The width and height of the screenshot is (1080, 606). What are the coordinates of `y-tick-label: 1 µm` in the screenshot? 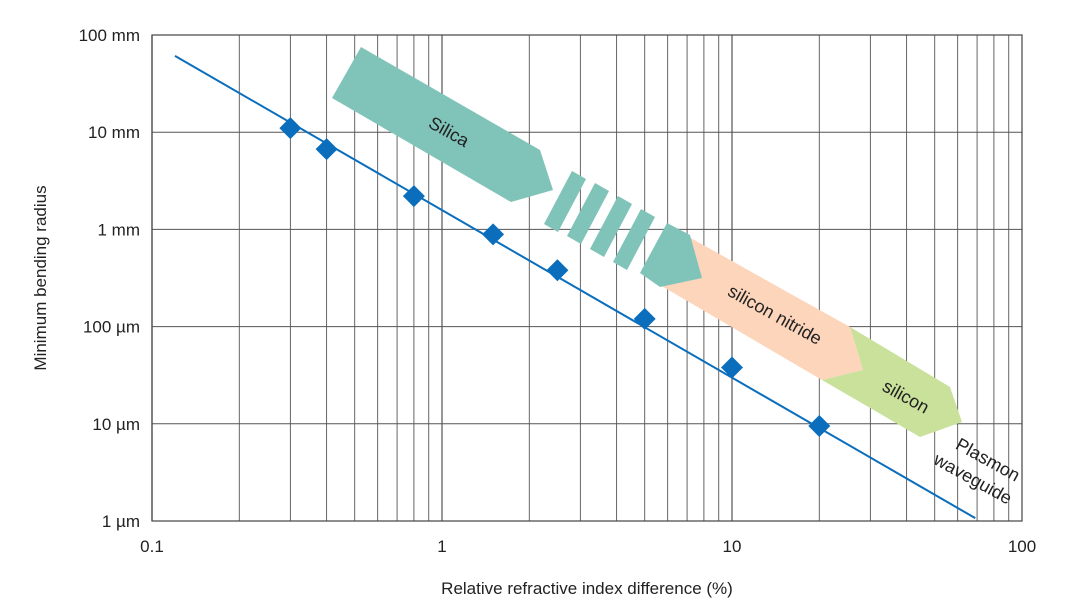 It's located at (121, 521).